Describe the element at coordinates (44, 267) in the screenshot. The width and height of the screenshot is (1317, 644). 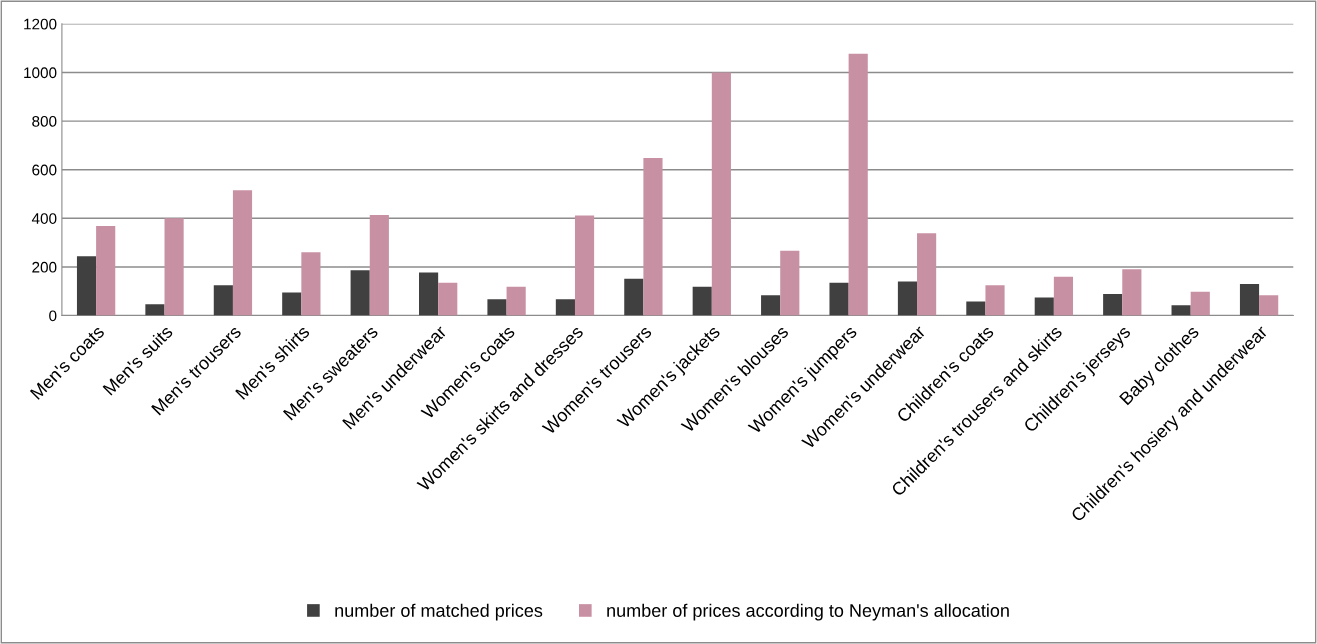
I see `y-tick-label: 200` at that location.